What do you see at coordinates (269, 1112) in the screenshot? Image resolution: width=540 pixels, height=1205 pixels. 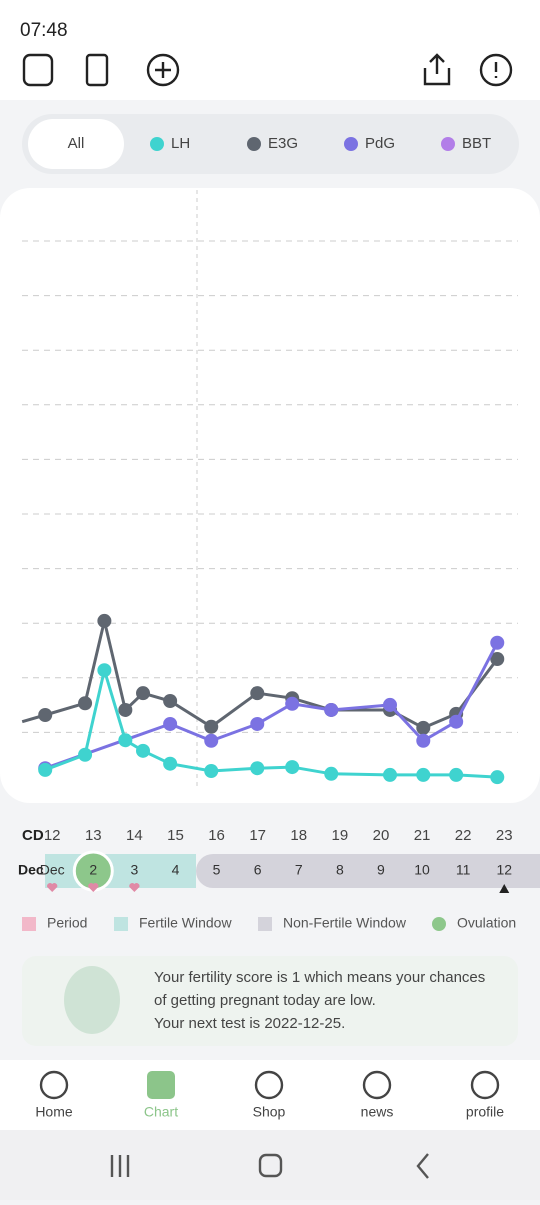 I see `nav-label: Shop` at bounding box center [269, 1112].